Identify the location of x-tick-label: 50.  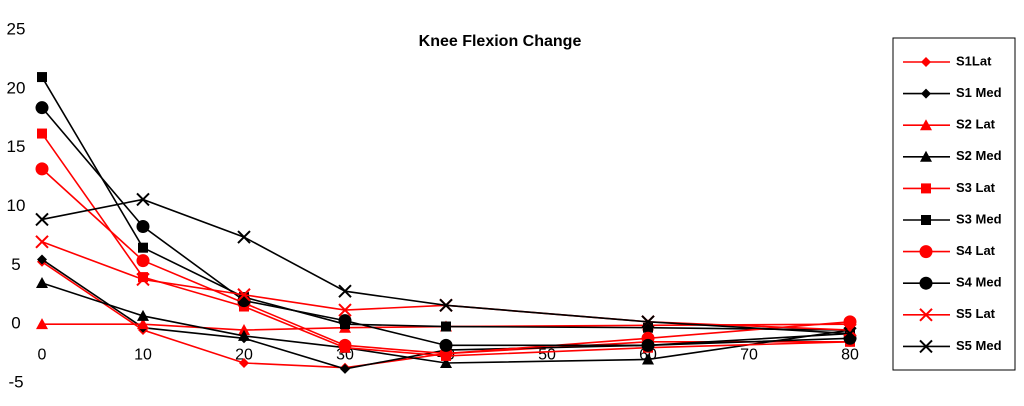
(547, 354).